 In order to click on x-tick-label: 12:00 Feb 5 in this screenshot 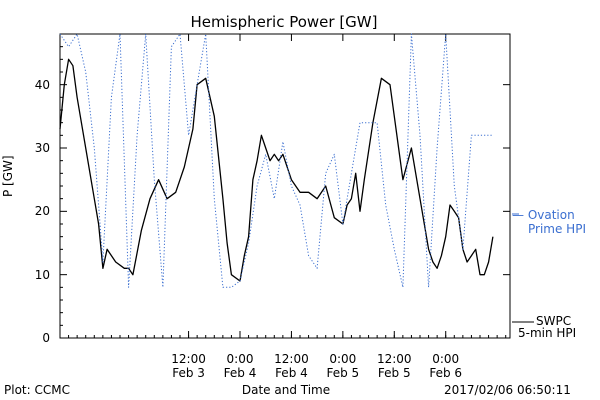, I will do `click(394, 366)`.